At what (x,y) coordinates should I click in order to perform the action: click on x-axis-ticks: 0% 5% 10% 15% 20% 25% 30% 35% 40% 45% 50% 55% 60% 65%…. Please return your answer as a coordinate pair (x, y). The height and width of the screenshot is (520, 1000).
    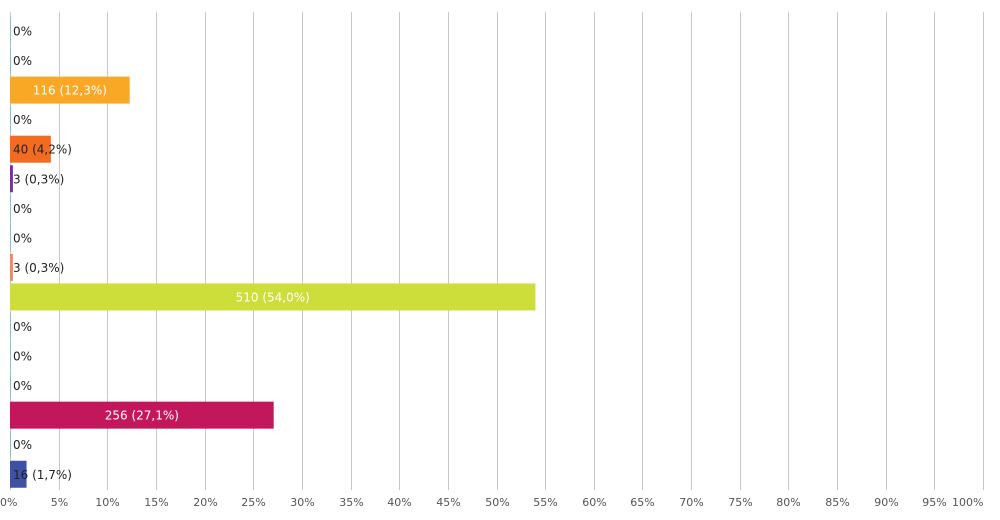
    Looking at the image, I should click on (492, 502).